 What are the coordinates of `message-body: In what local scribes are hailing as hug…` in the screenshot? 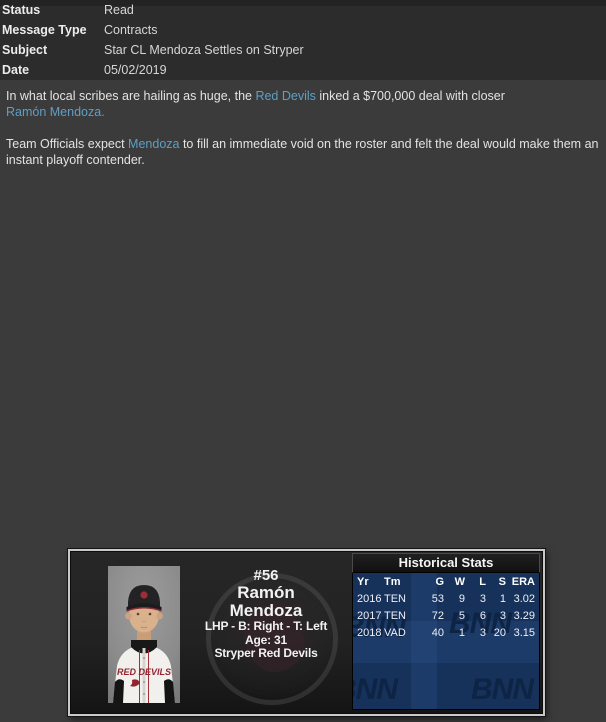 It's located at (303, 128).